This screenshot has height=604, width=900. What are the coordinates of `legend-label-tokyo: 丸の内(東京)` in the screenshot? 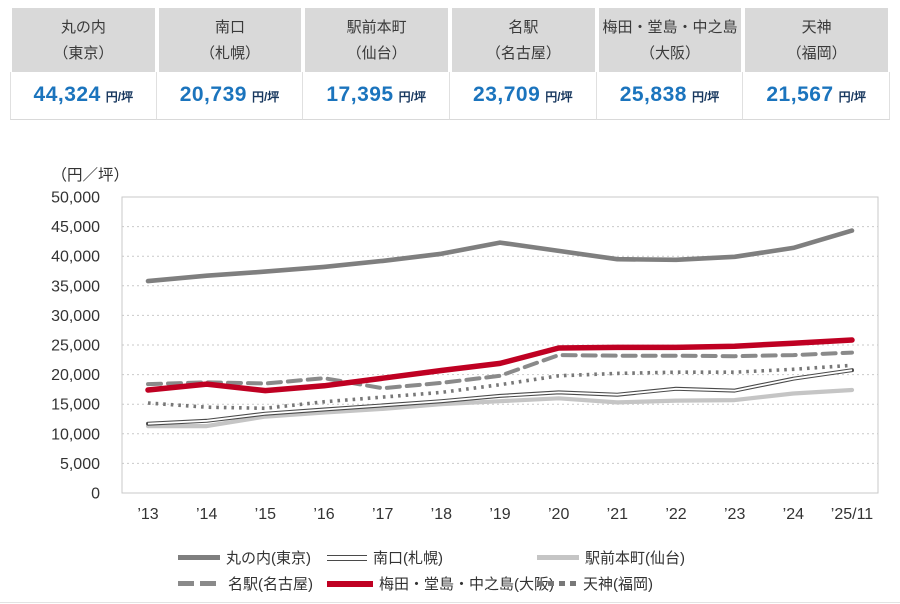 It's located at (268, 558).